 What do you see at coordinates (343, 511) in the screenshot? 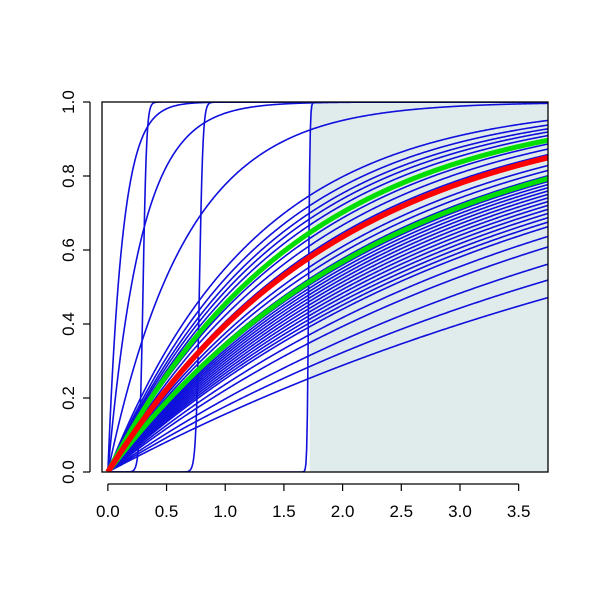
I see `x-tick-label: 2.0` at bounding box center [343, 511].